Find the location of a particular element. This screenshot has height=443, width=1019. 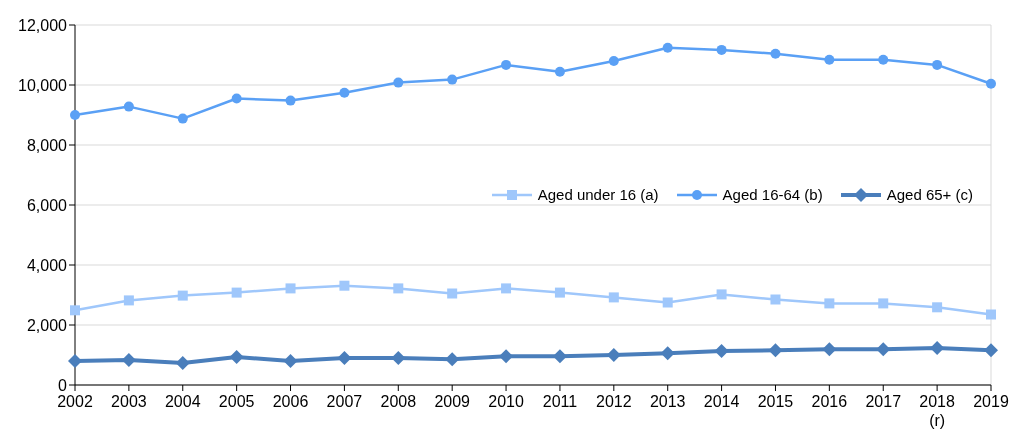

x-tick-label: 2016 is located at coordinates (829, 401).